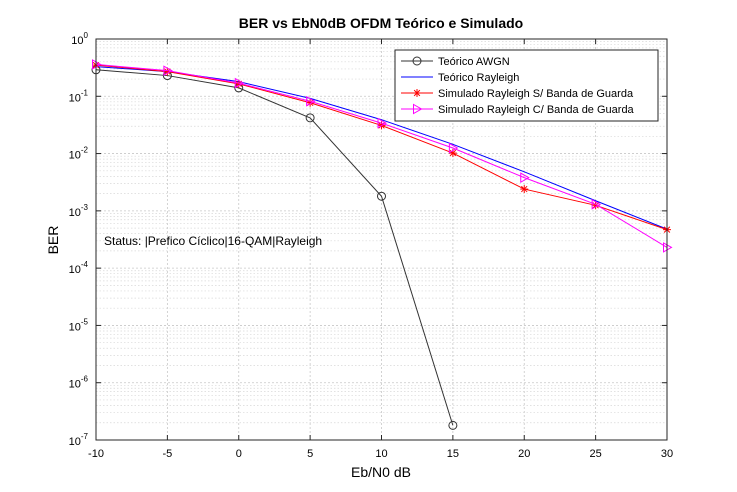 This screenshot has height=492, width=737. Describe the element at coordinates (536, 94) in the screenshot. I see `legend-label: Simulado Rayleigh S/ Banda de Guarda` at that location.